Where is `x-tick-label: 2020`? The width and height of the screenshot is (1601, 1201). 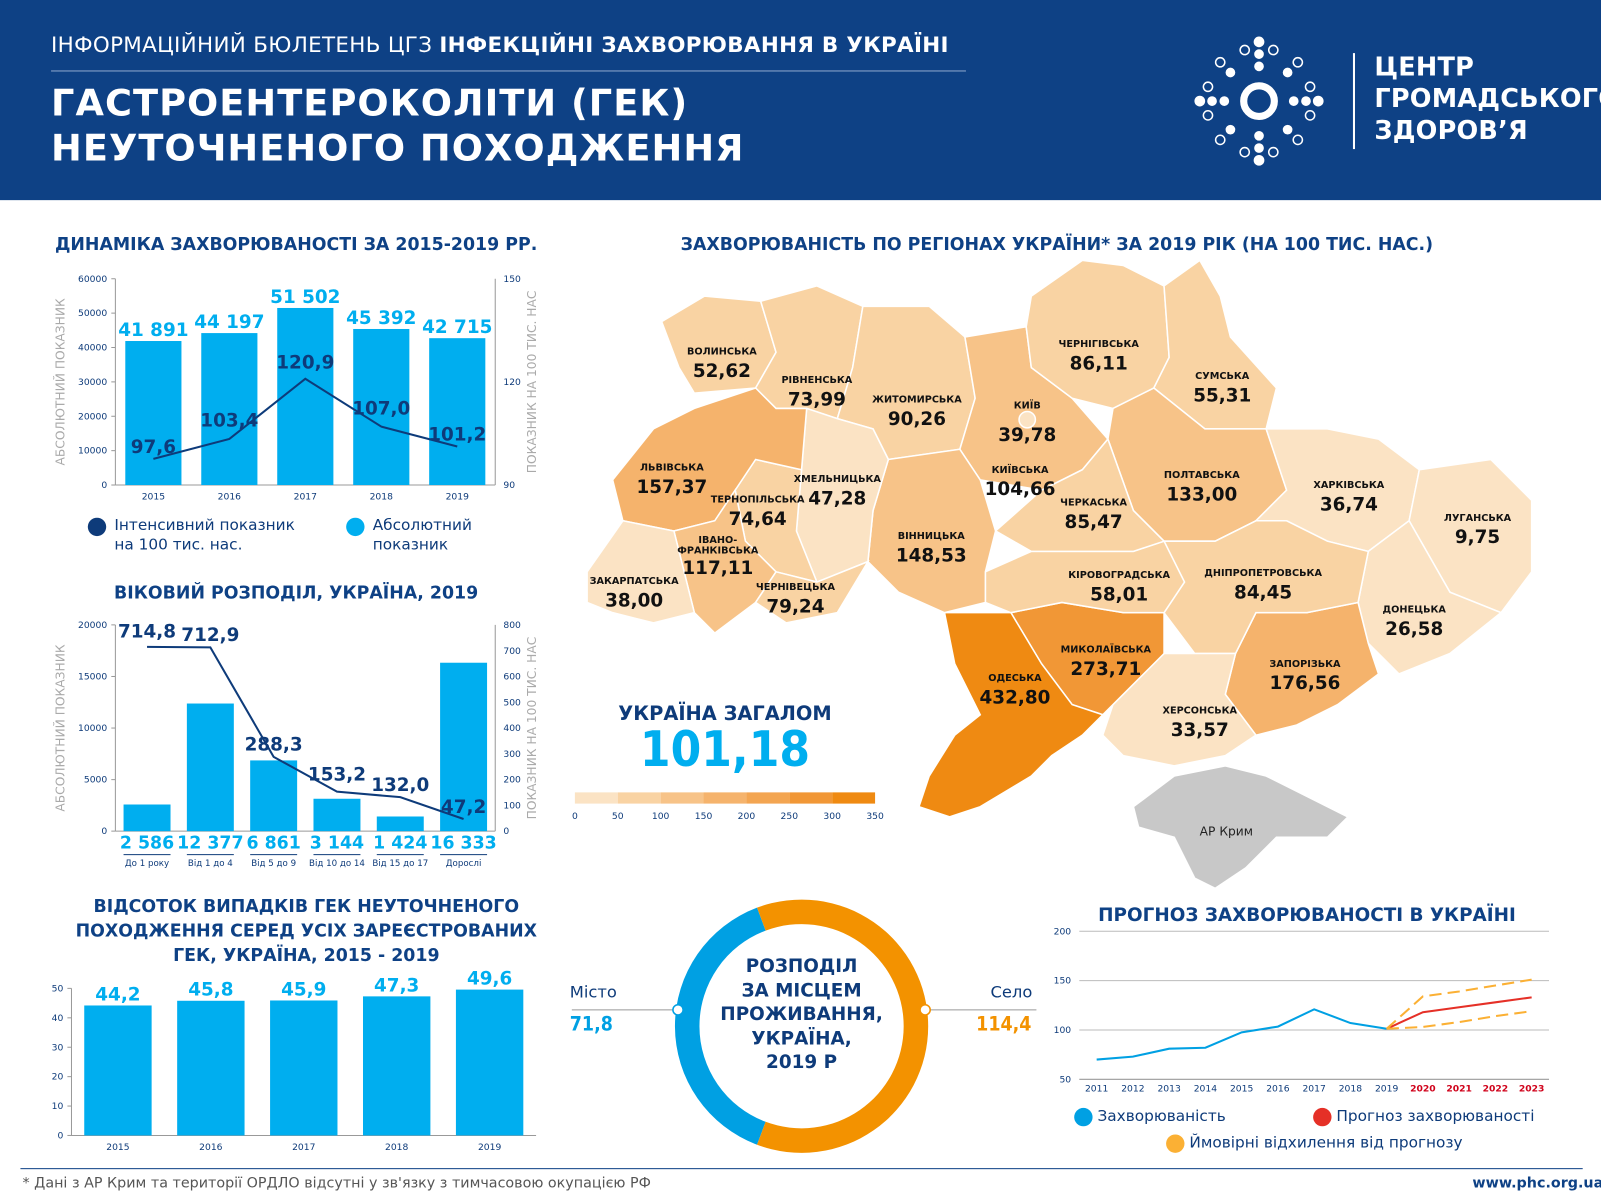
x-tick-label: 2020 is located at coordinates (1423, 1089).